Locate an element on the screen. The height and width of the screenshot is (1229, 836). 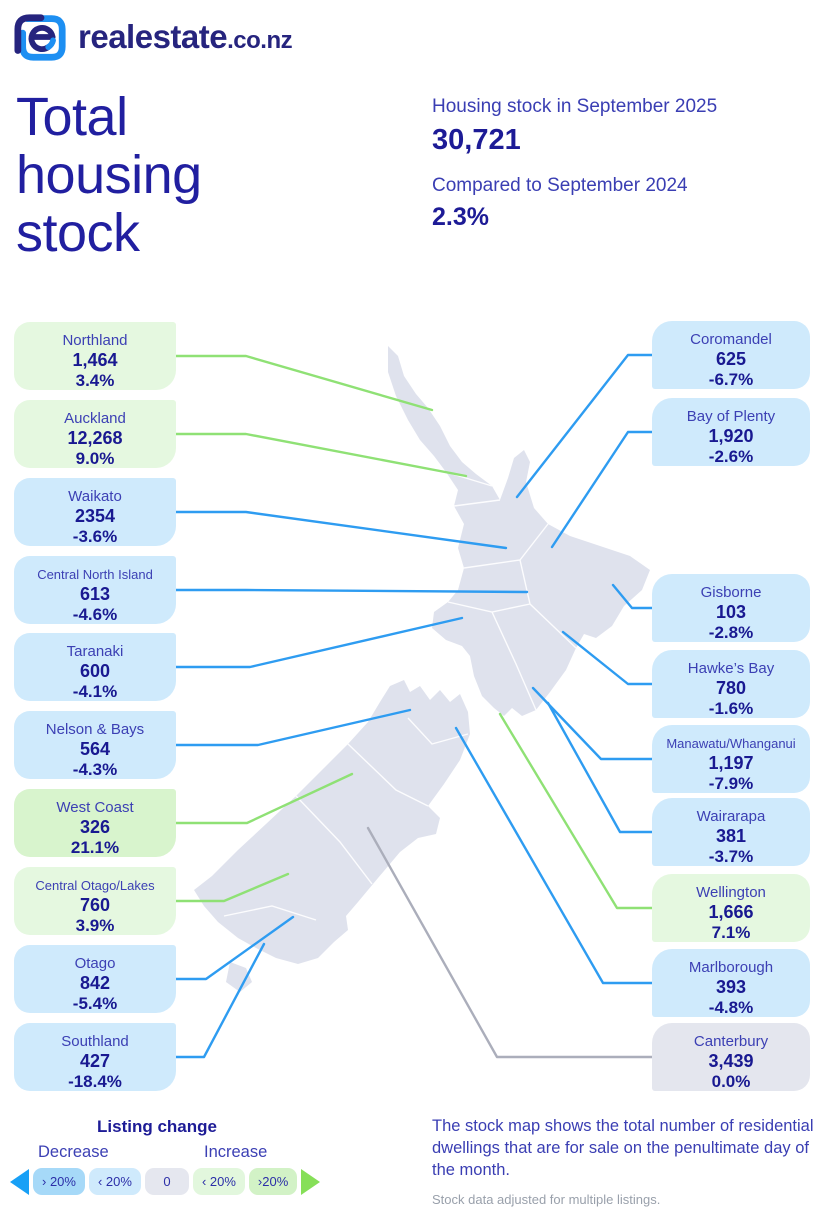
south-island-shape is located at coordinates (332, 822).